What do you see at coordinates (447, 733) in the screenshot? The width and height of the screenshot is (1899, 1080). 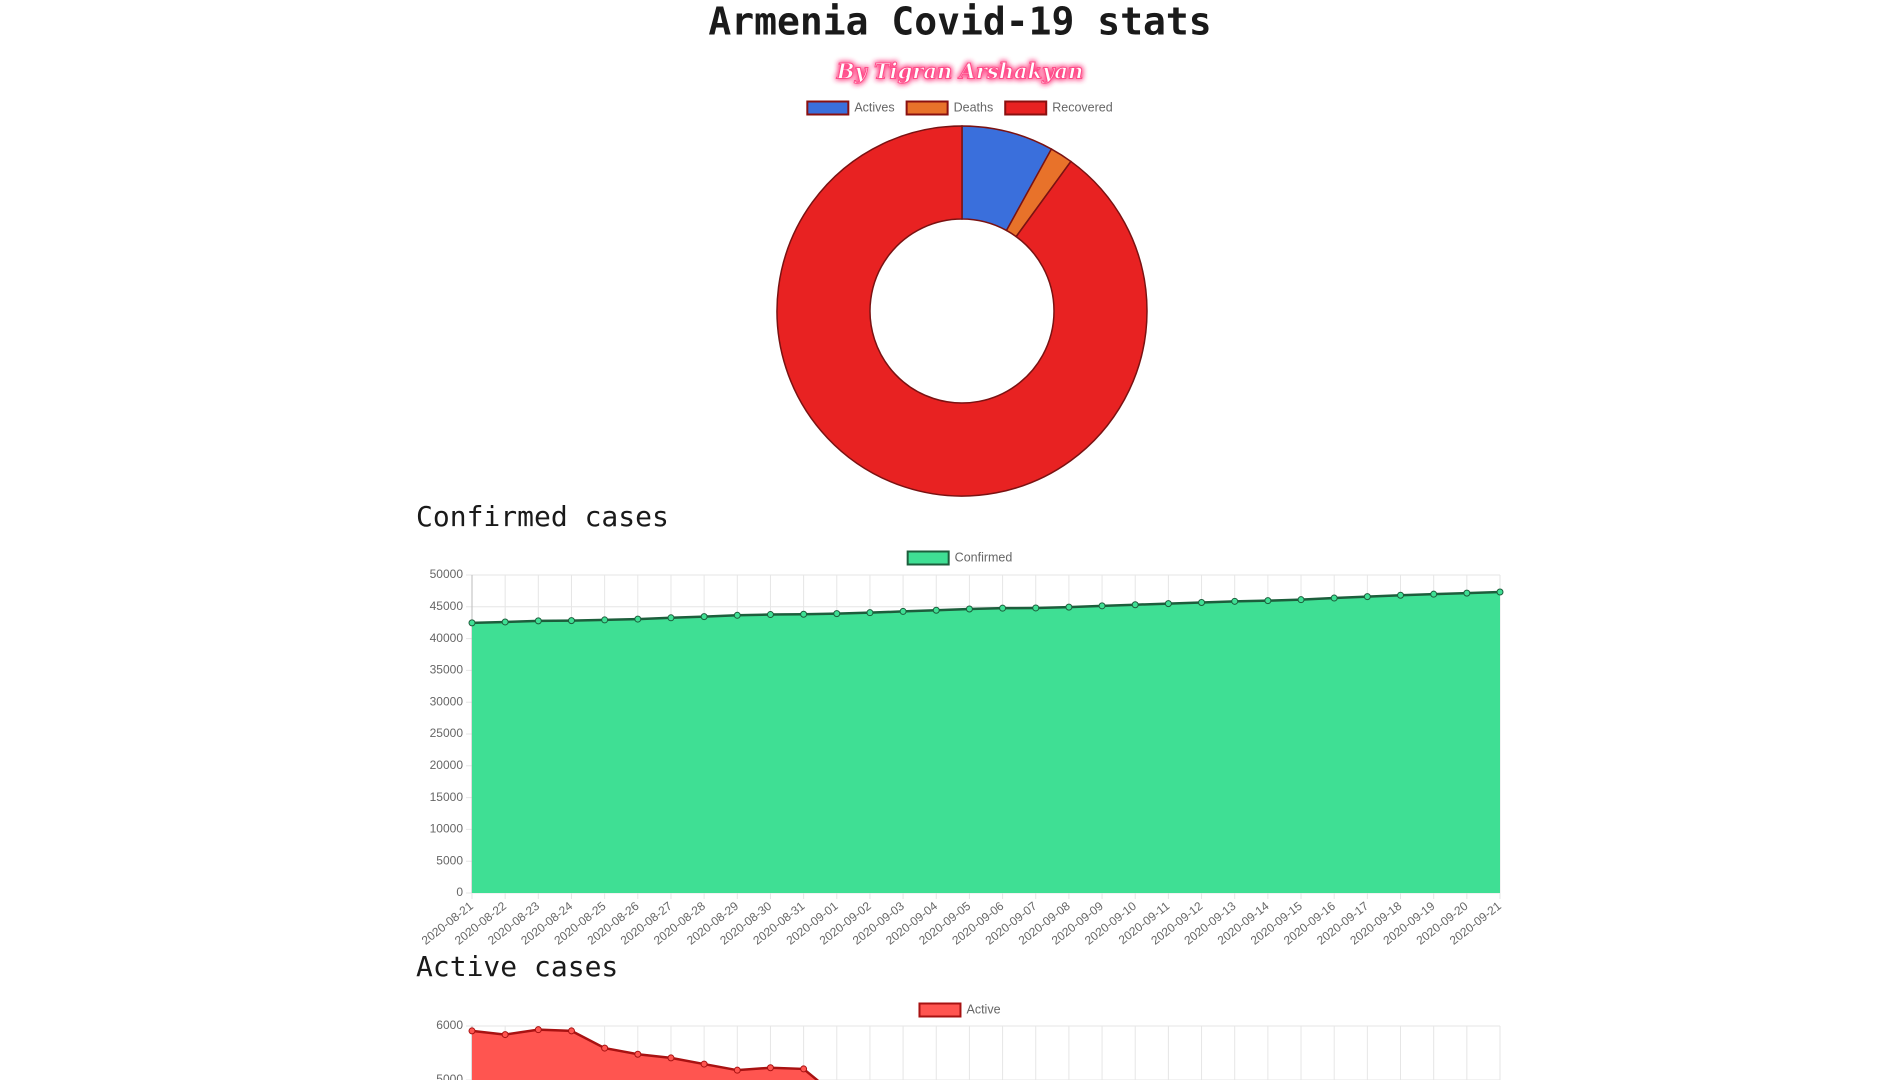 I see `y-tick-label: 25000` at bounding box center [447, 733].